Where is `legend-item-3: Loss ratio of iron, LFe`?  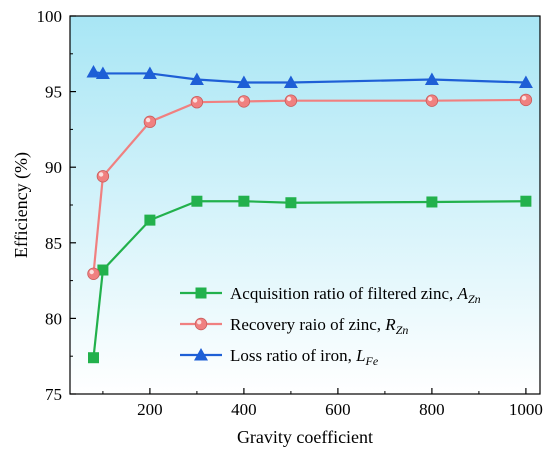 legend-item-3: Loss ratio of iron, LFe is located at coordinates (279, 357).